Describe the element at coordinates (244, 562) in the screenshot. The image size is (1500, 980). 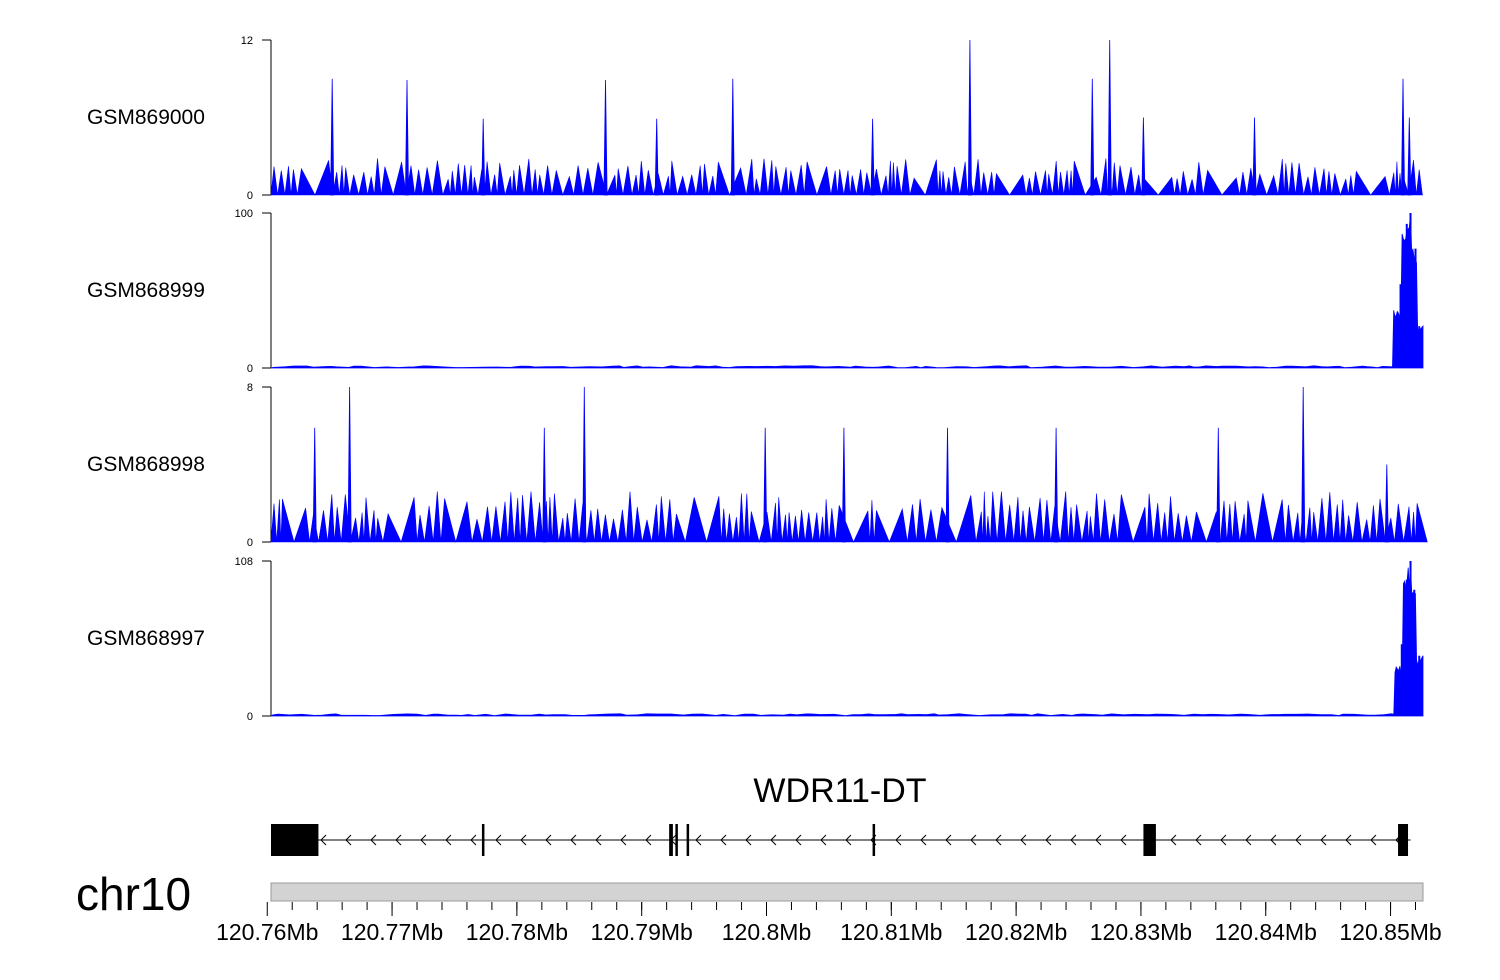
I see `track-y-tick-label-max: 108` at that location.